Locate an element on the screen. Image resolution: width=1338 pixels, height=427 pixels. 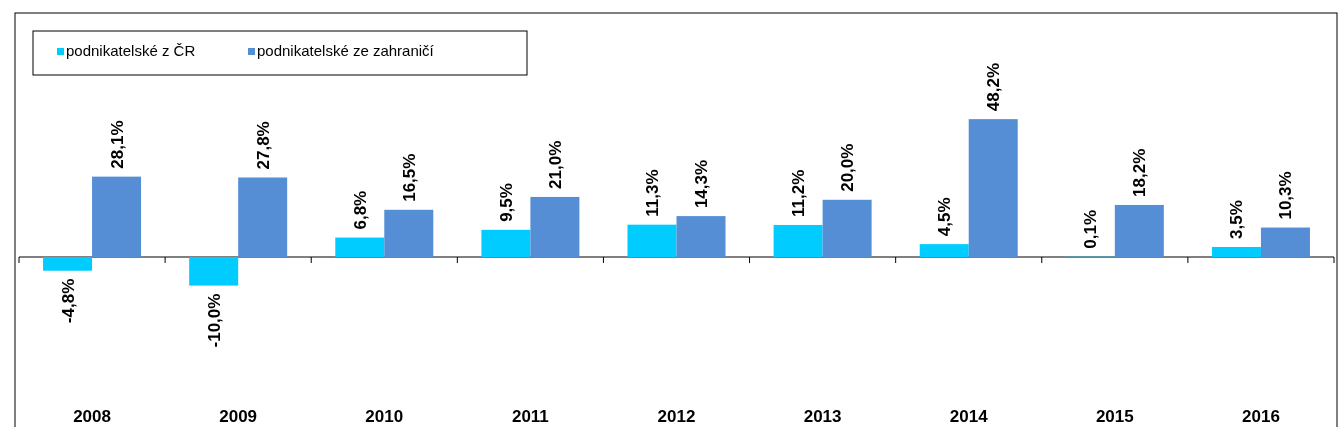
x-tick-label: 2015 is located at coordinates (1114, 416).